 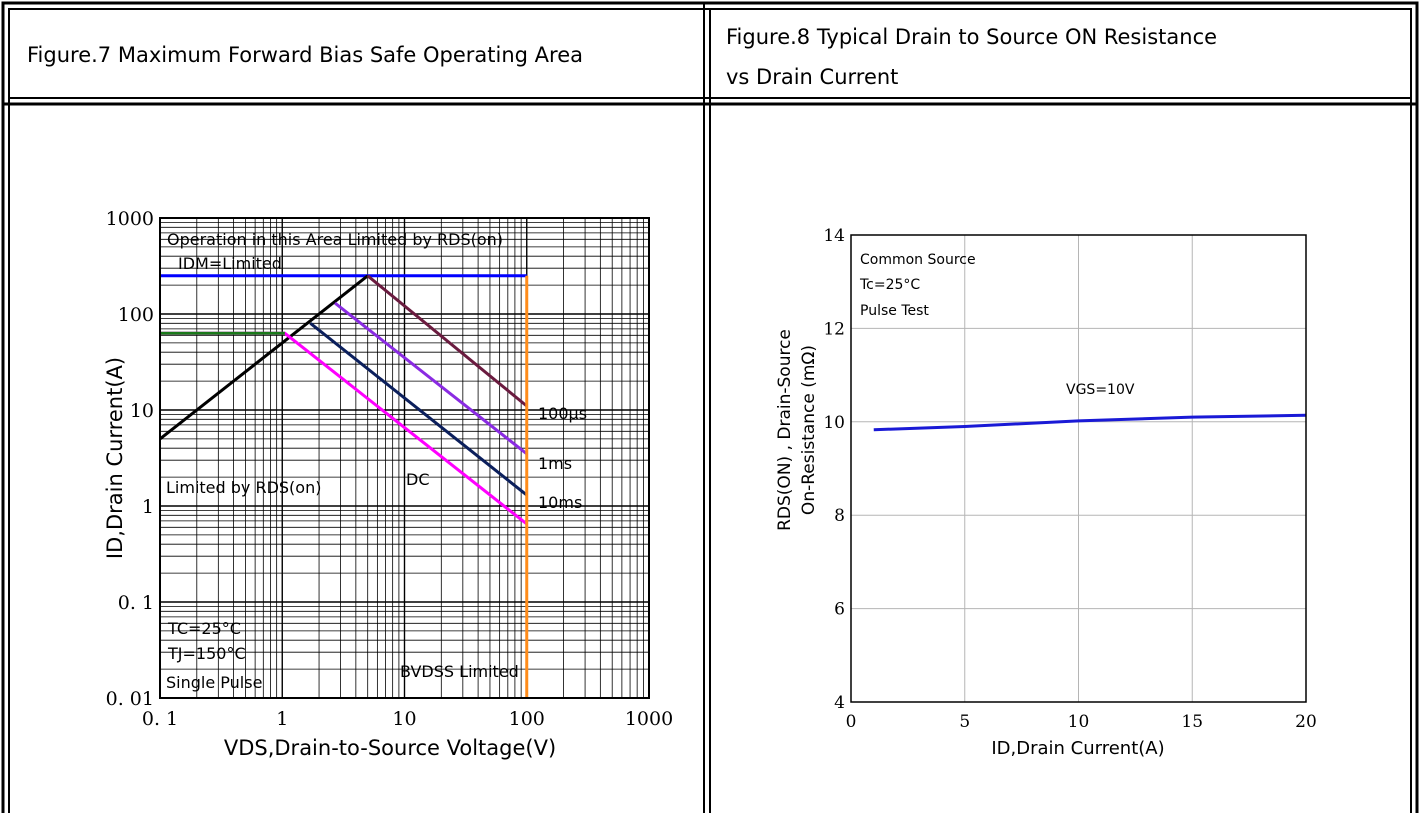 I want to click on rds-series-vgs-10v-line, so click(x=1090, y=422).